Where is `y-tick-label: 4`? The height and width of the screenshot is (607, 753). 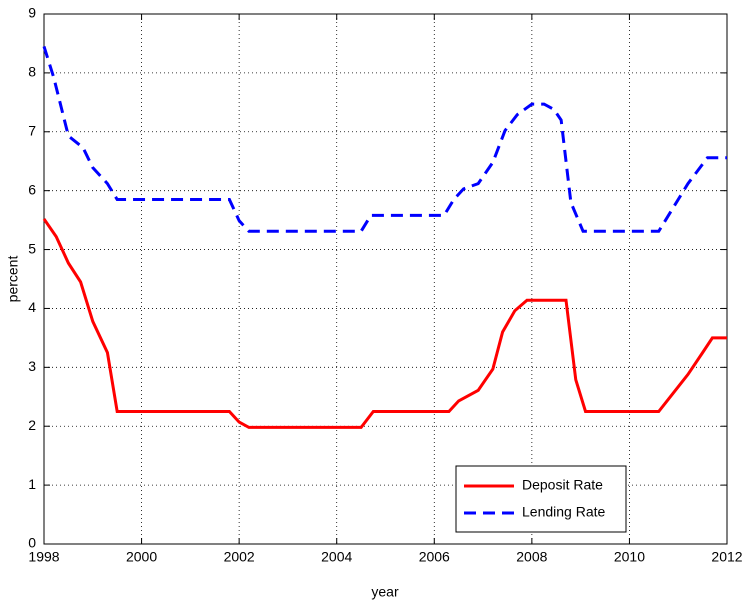
y-tick-label: 4 is located at coordinates (32, 307).